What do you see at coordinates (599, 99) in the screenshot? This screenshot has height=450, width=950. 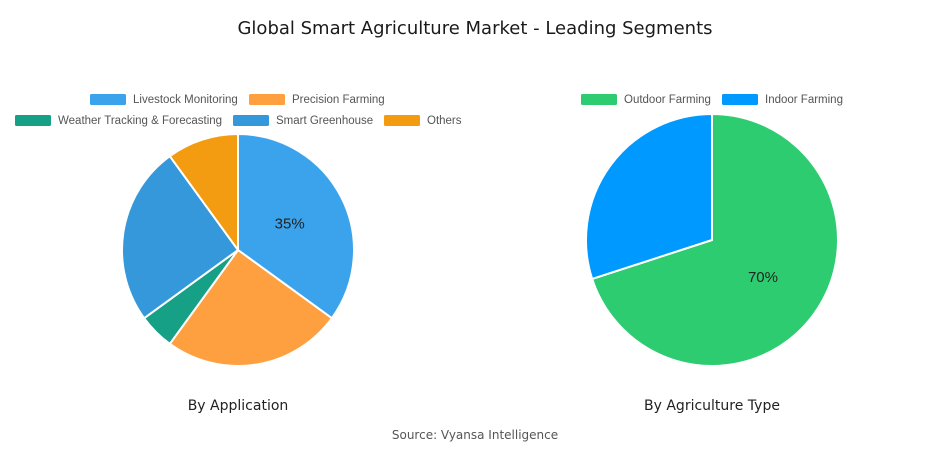 I see `legend-swatch-outdoor-farming` at bounding box center [599, 99].